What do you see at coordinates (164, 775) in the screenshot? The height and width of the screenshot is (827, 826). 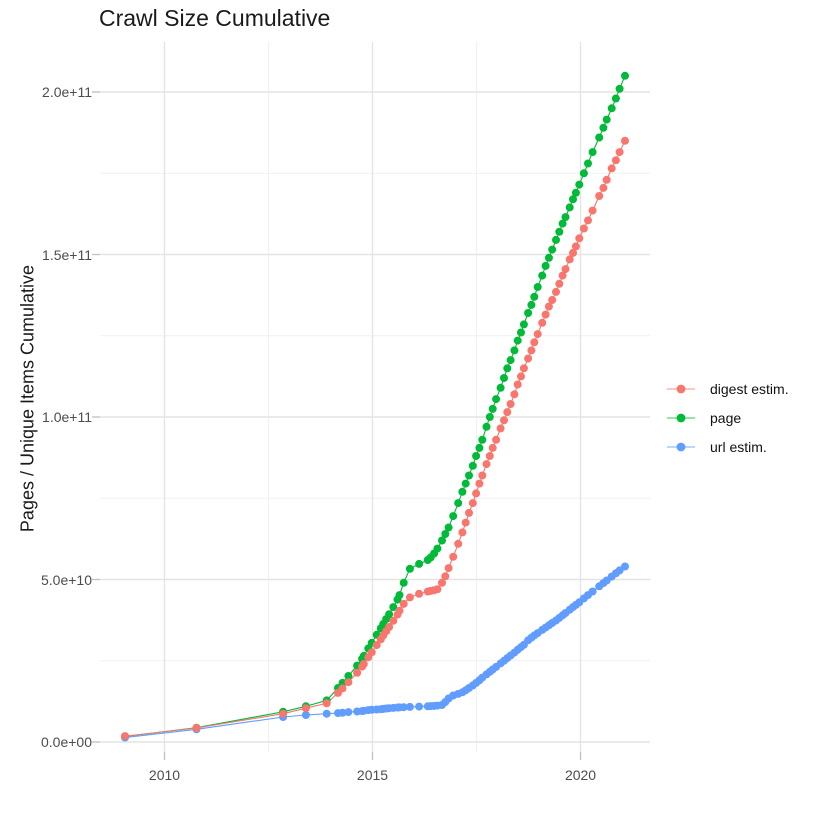 I see `x-tick-label: 2010` at bounding box center [164, 775].